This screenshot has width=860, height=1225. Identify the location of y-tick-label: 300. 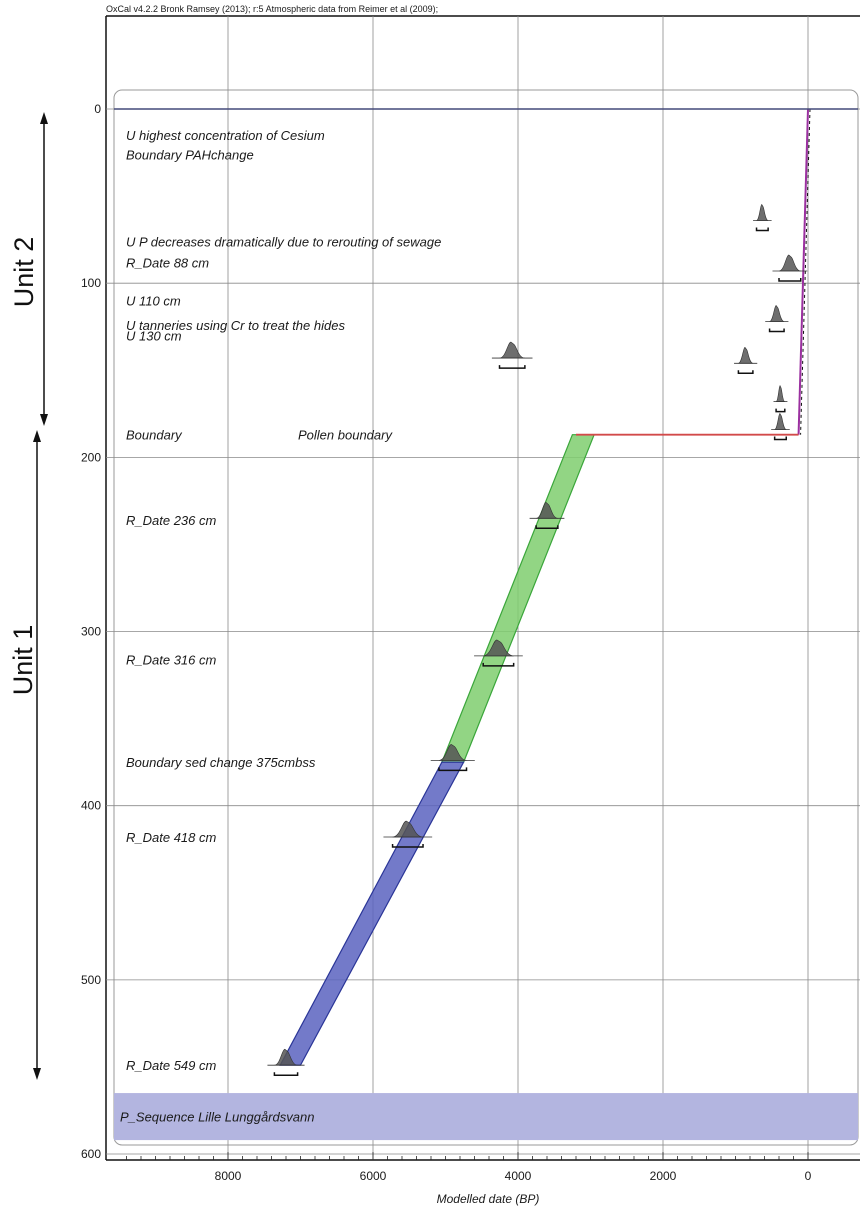
(91, 632).